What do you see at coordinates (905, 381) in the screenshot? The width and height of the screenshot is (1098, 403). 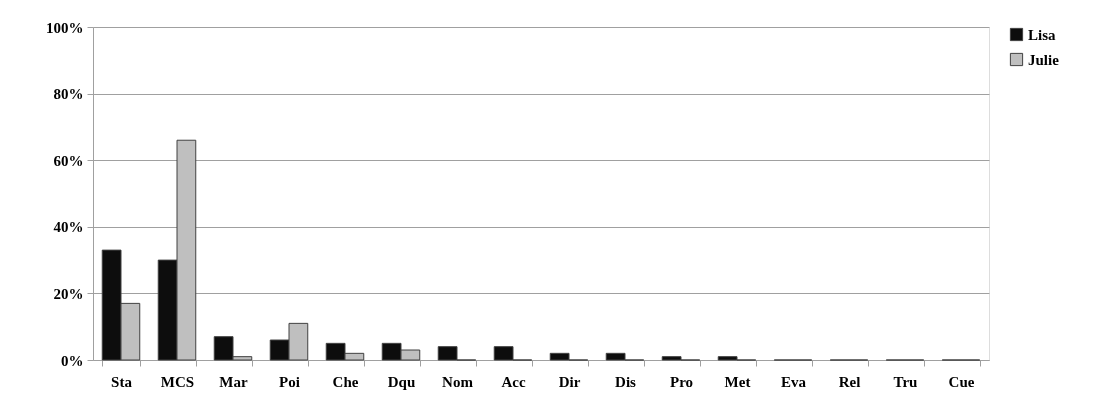 I see `x-tick-label: Tru` at bounding box center [905, 381].